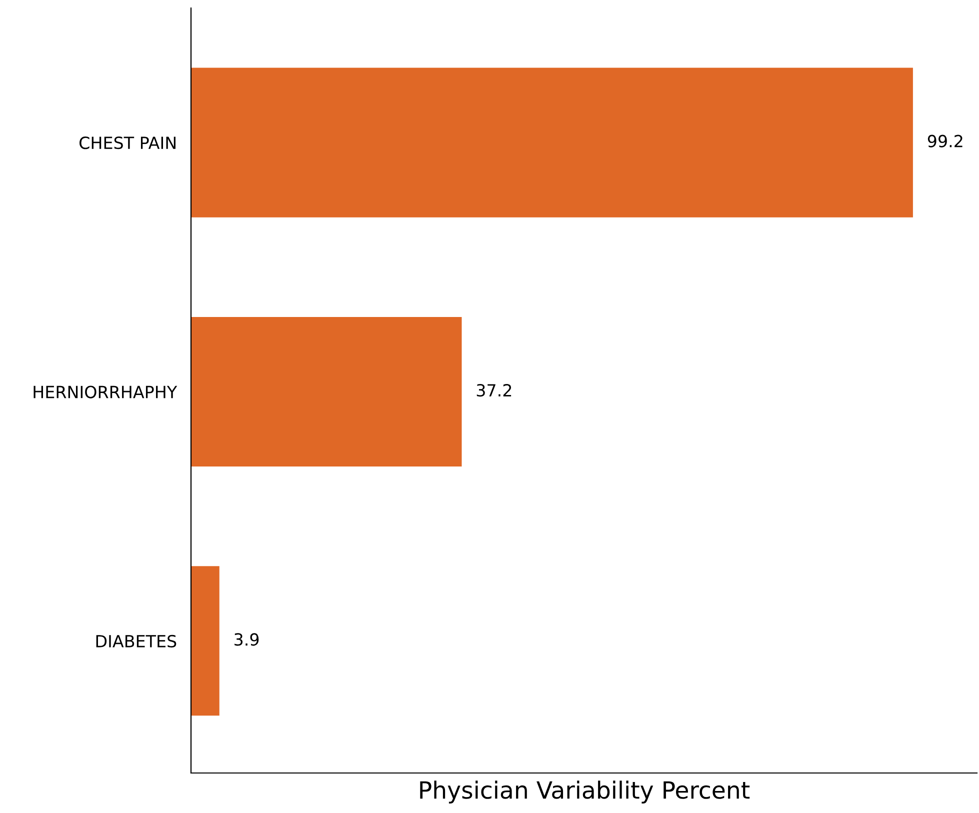 The height and width of the screenshot is (813, 979). I want to click on y-tick-label: DIABETES, so click(136, 641).